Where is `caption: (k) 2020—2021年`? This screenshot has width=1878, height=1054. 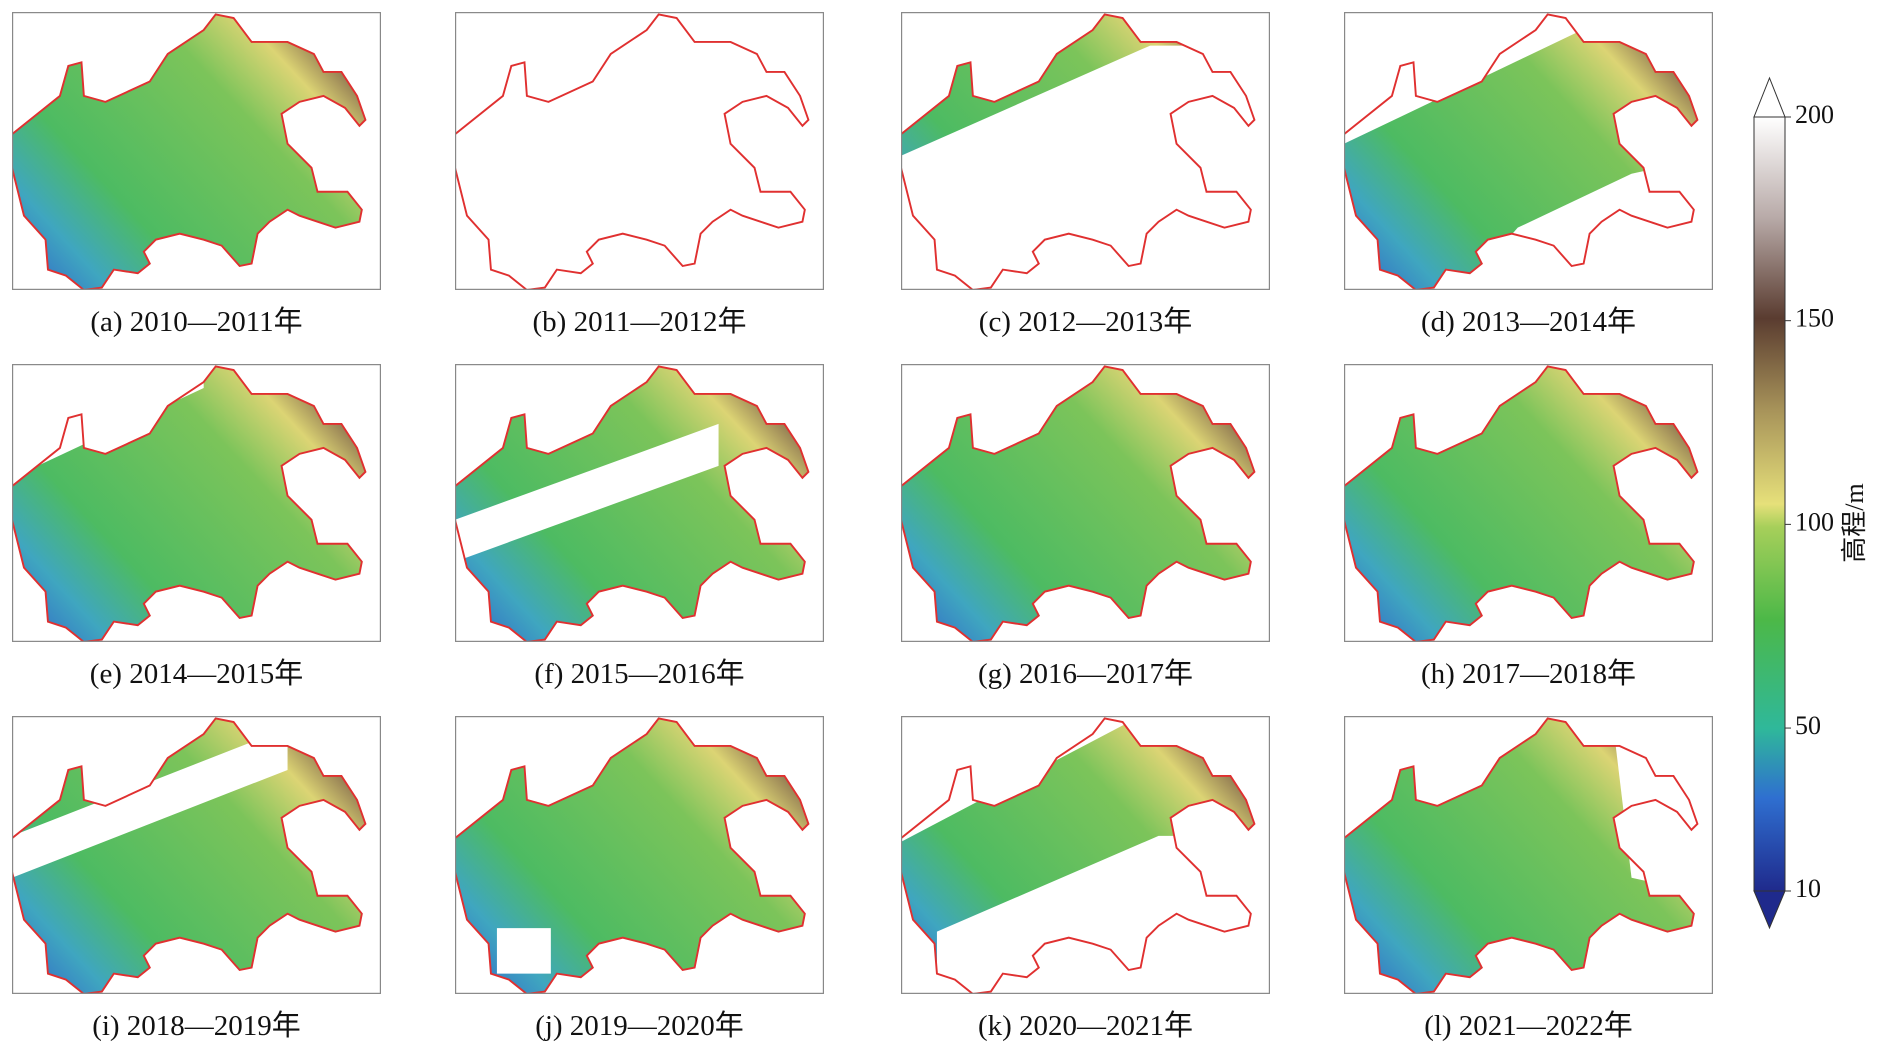 caption: (k) 2020—2021年 is located at coordinates (1085, 1026).